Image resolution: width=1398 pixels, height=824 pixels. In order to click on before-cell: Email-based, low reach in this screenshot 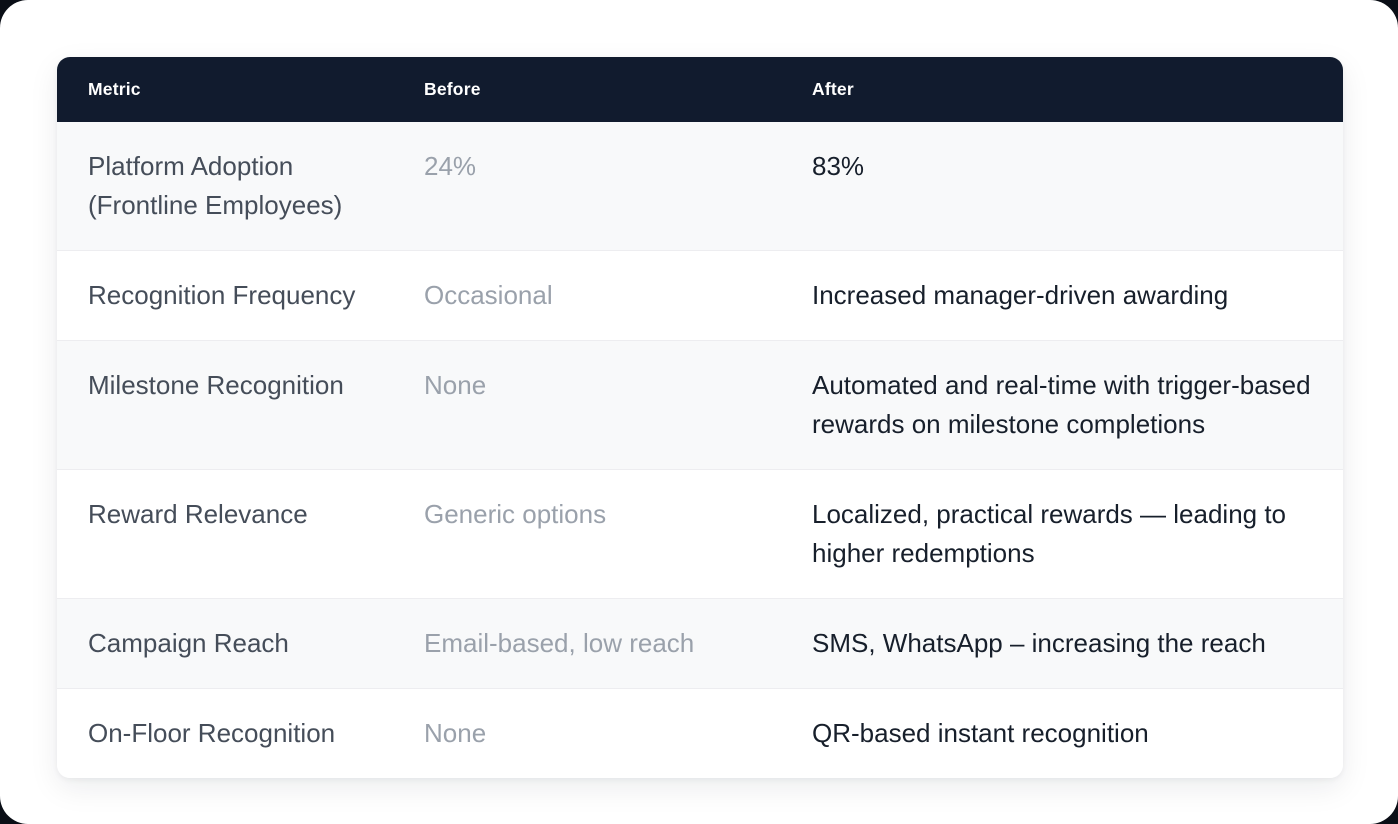, I will do `click(587, 643)`.